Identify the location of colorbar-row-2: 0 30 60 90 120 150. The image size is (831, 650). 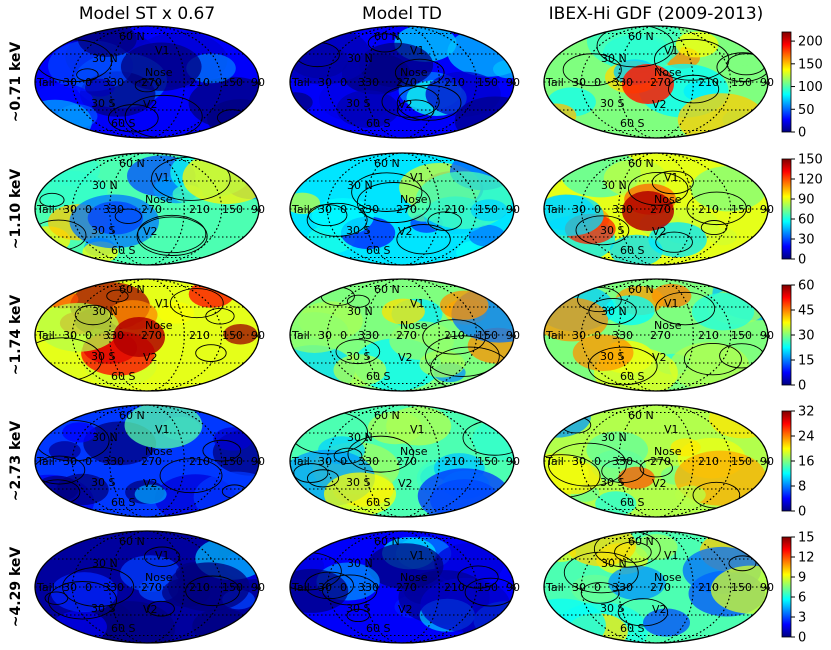
(802, 210).